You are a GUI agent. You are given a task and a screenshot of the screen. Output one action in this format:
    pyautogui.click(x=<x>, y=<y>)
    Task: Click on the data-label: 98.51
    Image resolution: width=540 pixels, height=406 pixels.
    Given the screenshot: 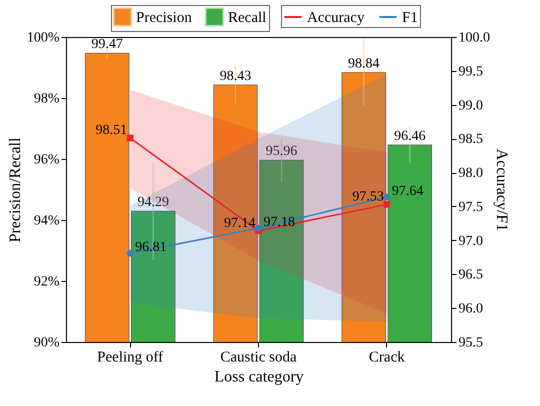 What is the action you would take?
    pyautogui.click(x=112, y=130)
    